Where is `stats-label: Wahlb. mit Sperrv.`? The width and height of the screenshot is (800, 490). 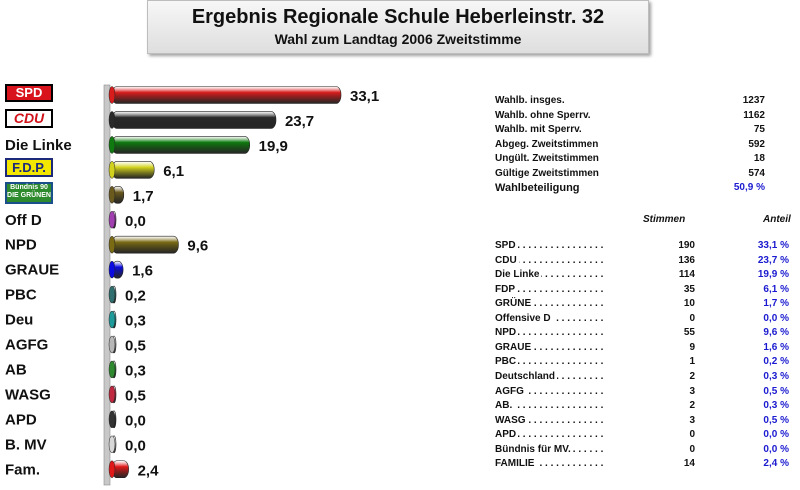
stats-label: Wahlb. mit Sperrv. is located at coordinates (538, 129).